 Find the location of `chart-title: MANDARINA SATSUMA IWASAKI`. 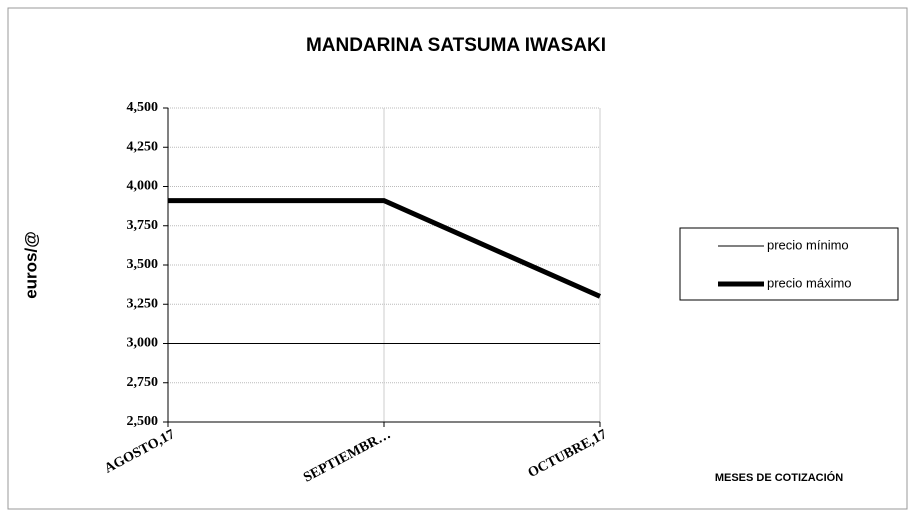

chart-title: MANDARINA SATSUMA IWASAKI is located at coordinates (456, 45).